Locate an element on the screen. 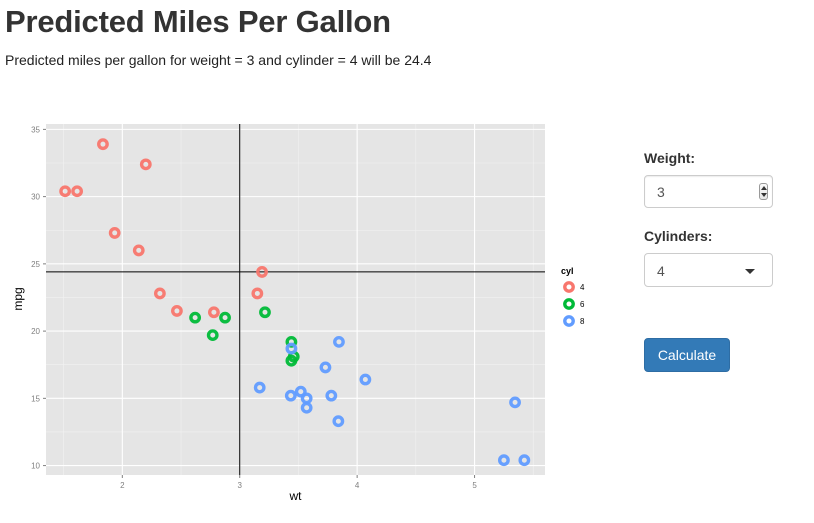 The image size is (814, 523). y-tick-label: 35 is located at coordinates (35, 129).